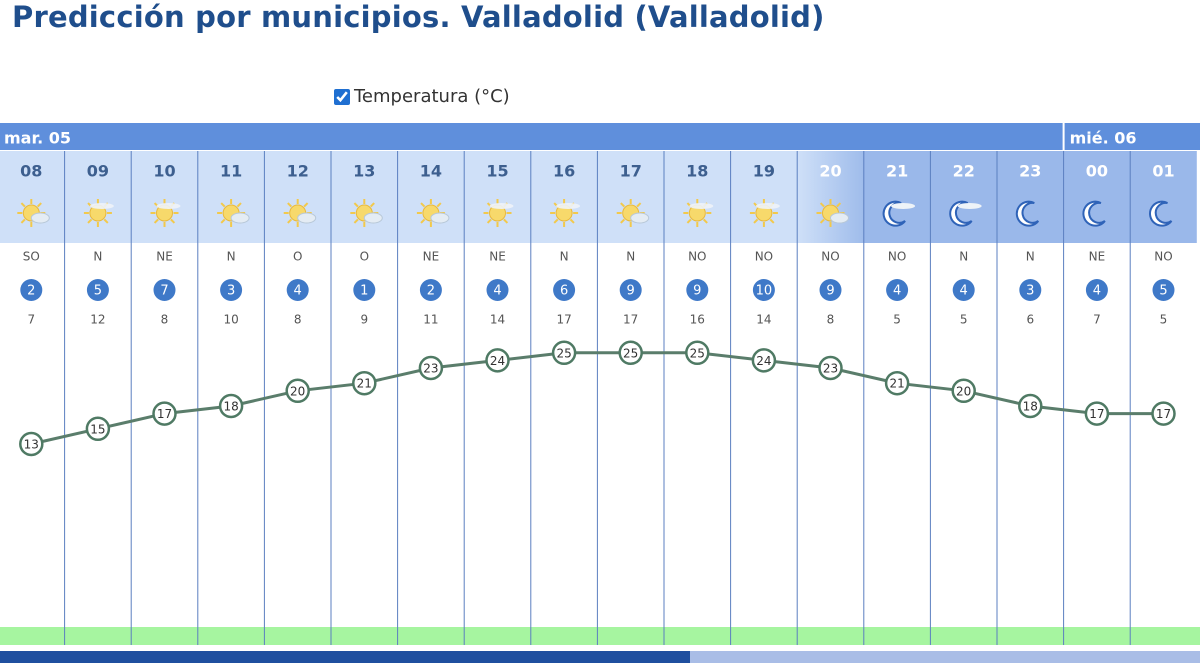 This screenshot has width=1200, height=664. I want to click on wind-direction: NE, so click(164, 257).